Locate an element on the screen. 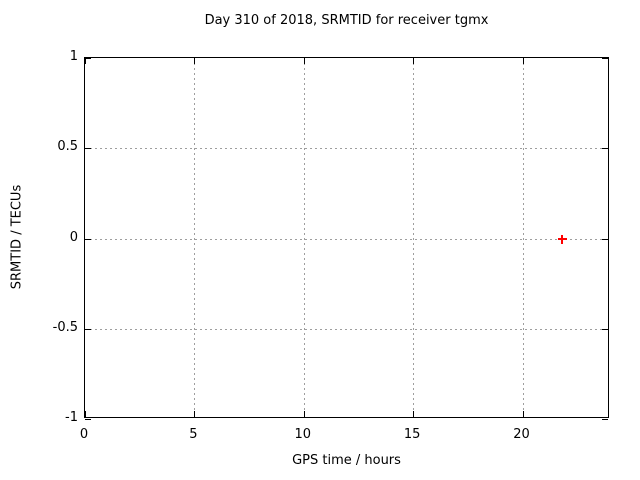 Image resolution: width=640 pixels, height=480 pixels. y-tick-label: -1 is located at coordinates (71, 417).